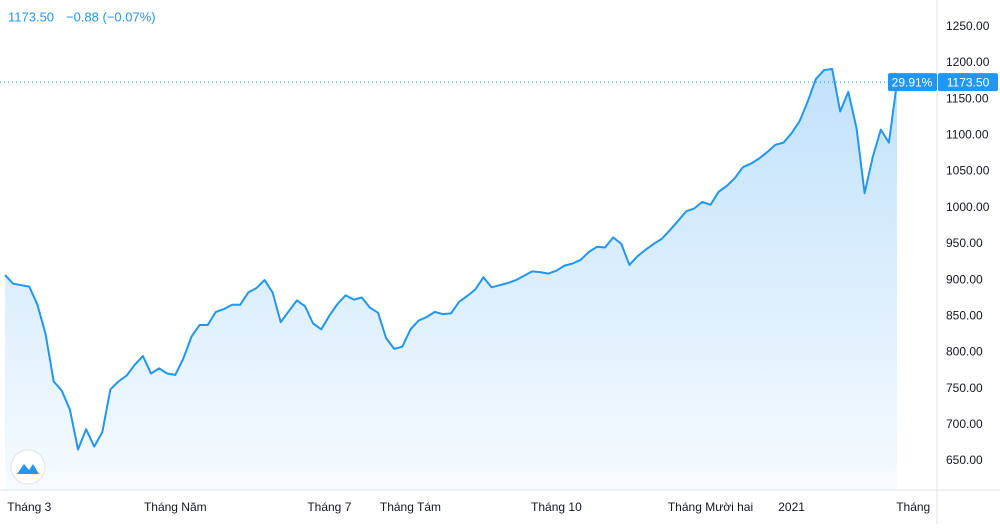 This screenshot has width=1000, height=529. Describe the element at coordinates (556, 507) in the screenshot. I see `x-tick-label: Tháng 10` at that location.